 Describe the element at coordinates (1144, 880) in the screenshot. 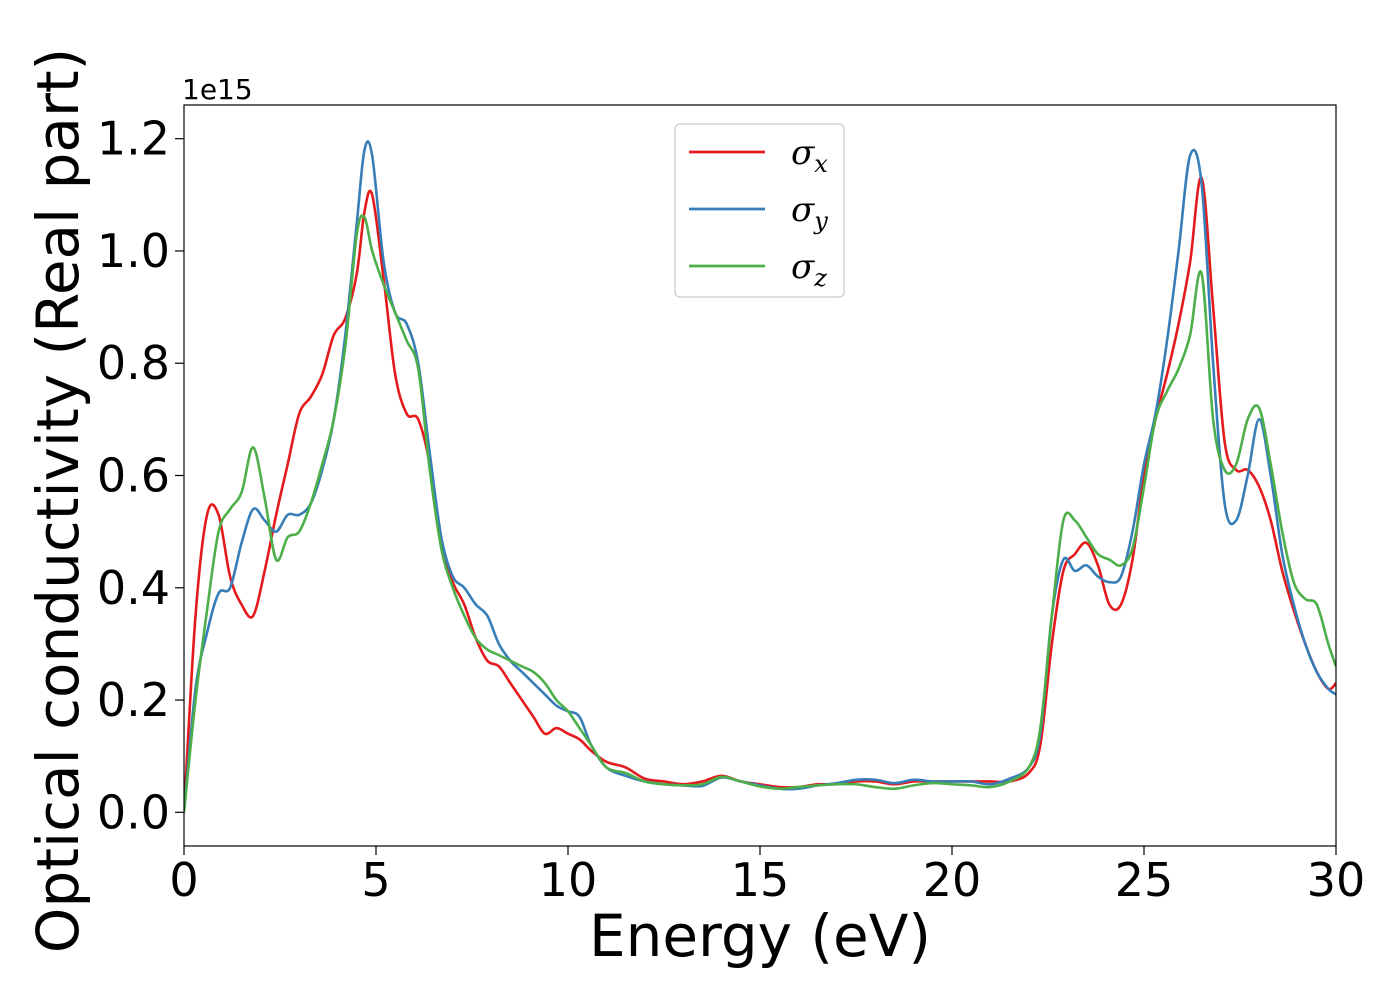

I see `x-tick-label: 25` at that location.